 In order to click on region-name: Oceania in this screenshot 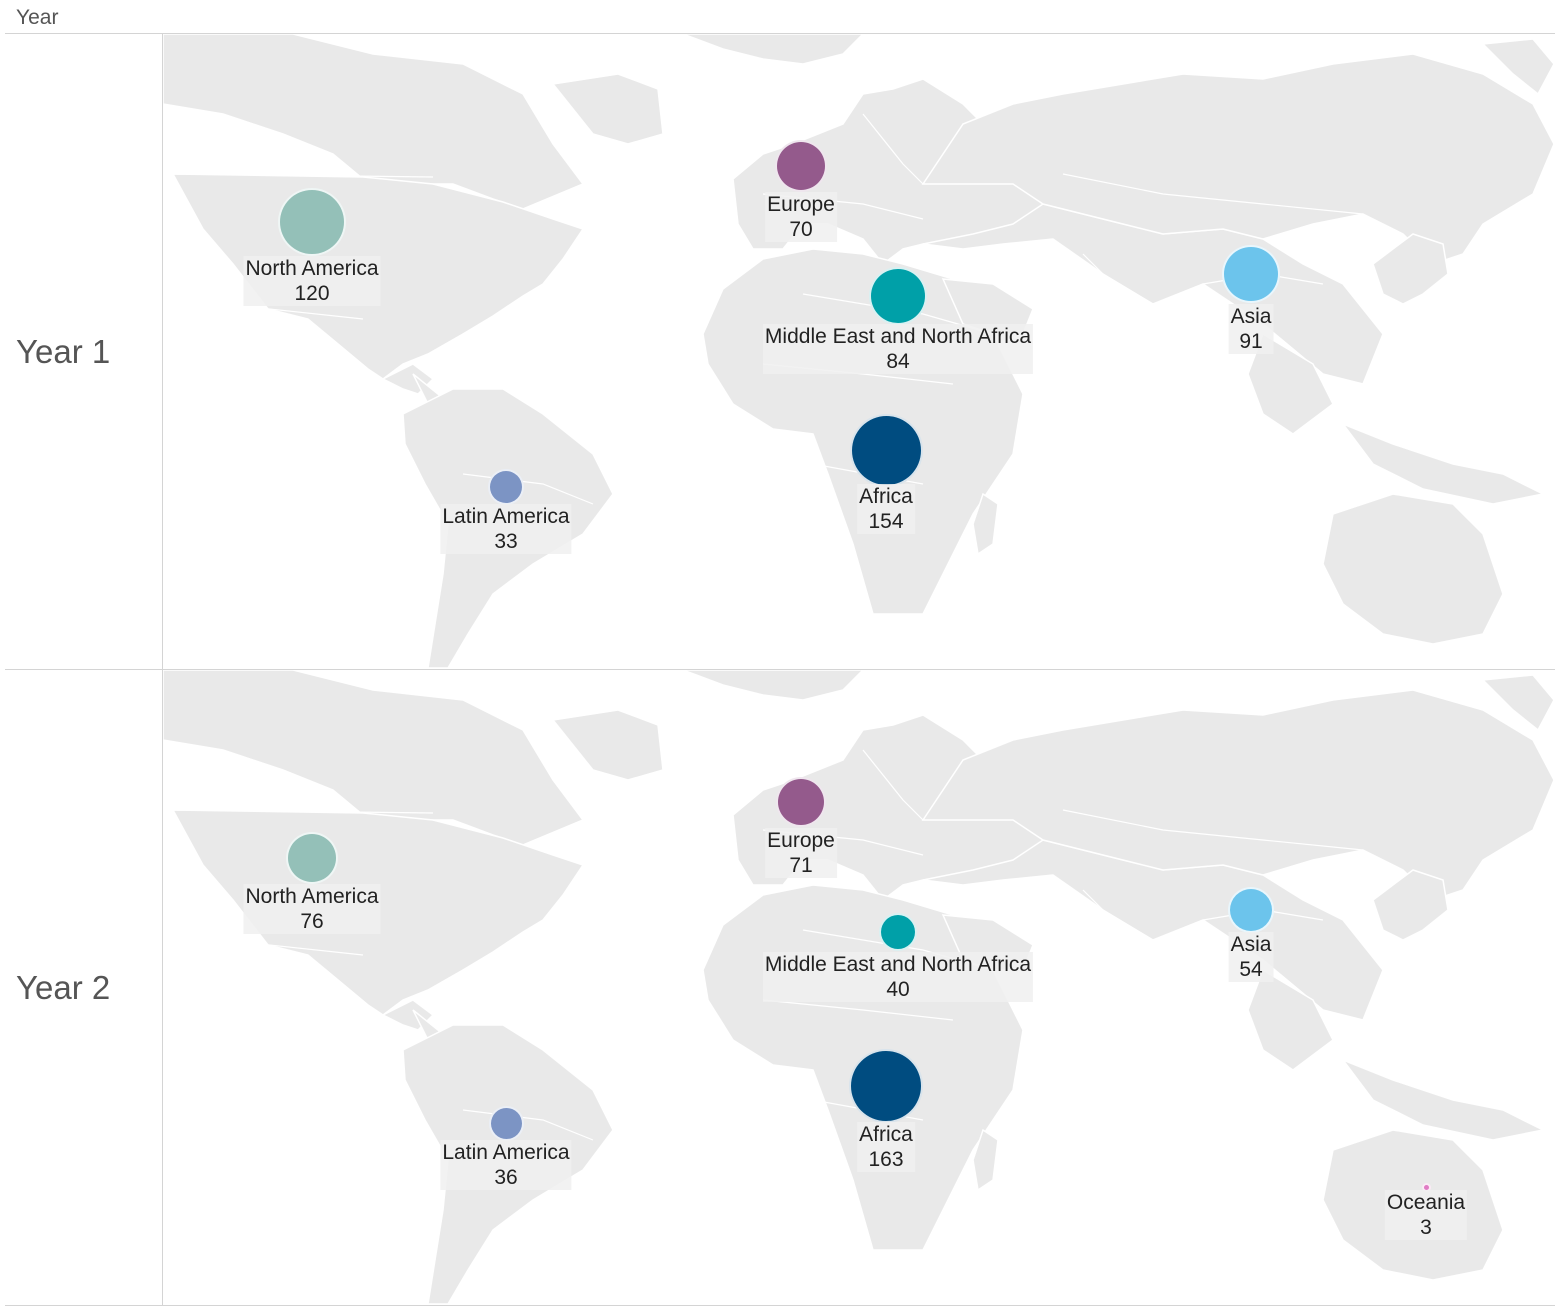, I will do `click(1426, 1202)`.